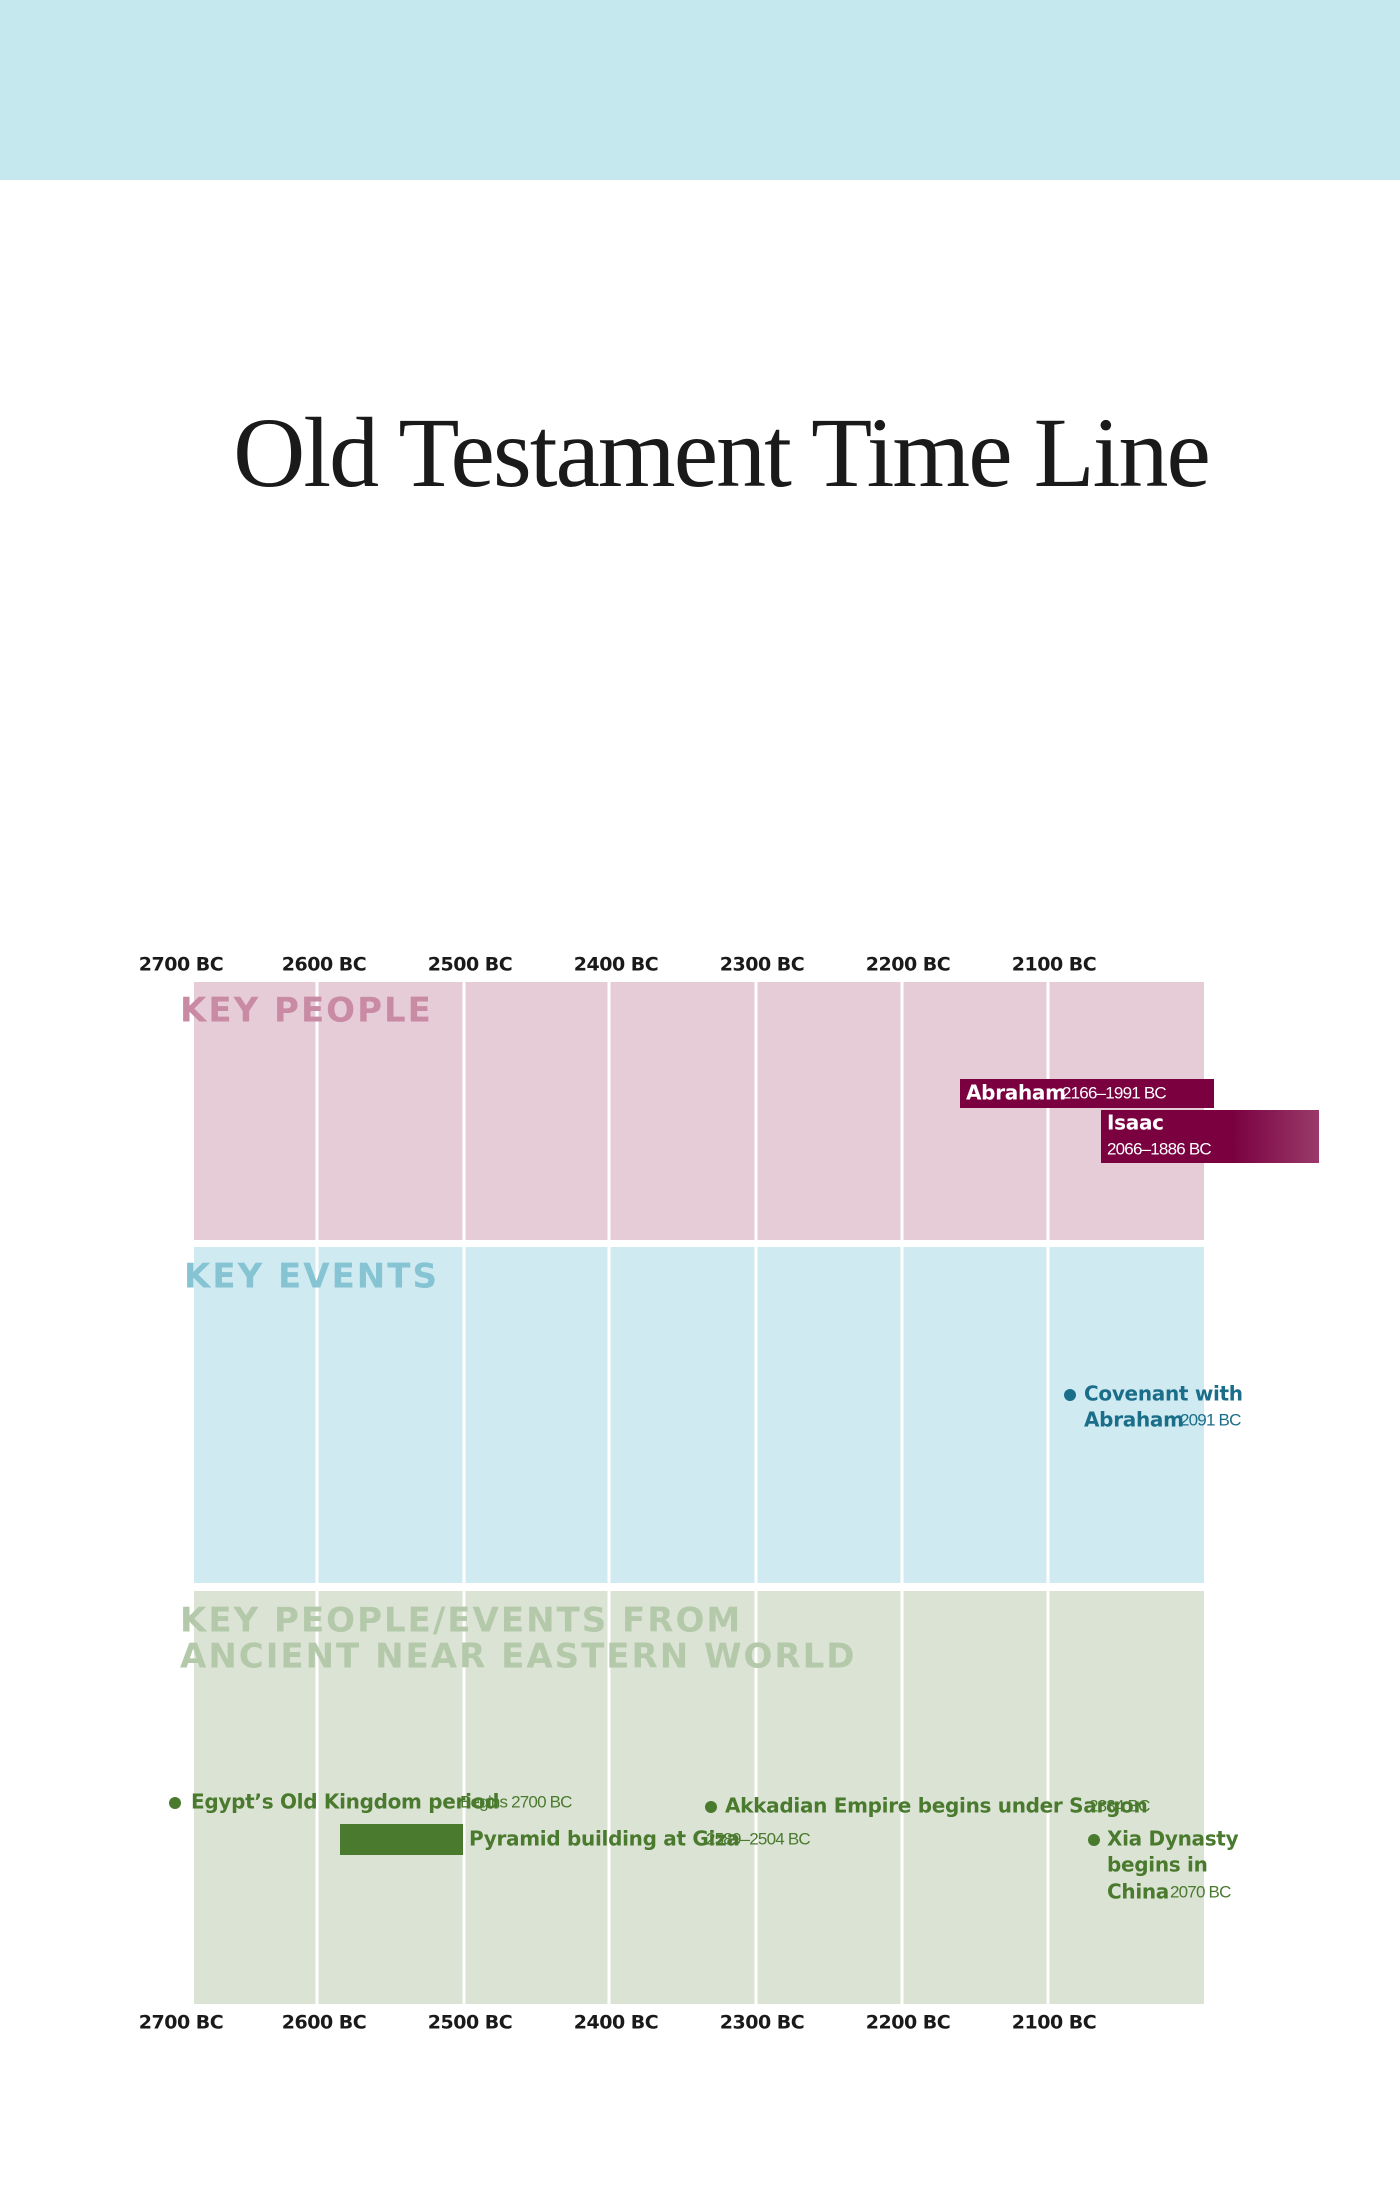 This screenshot has height=2205, width=1400. What do you see at coordinates (1163, 1394) in the screenshot?
I see `event-label: Covenant with` at bounding box center [1163, 1394].